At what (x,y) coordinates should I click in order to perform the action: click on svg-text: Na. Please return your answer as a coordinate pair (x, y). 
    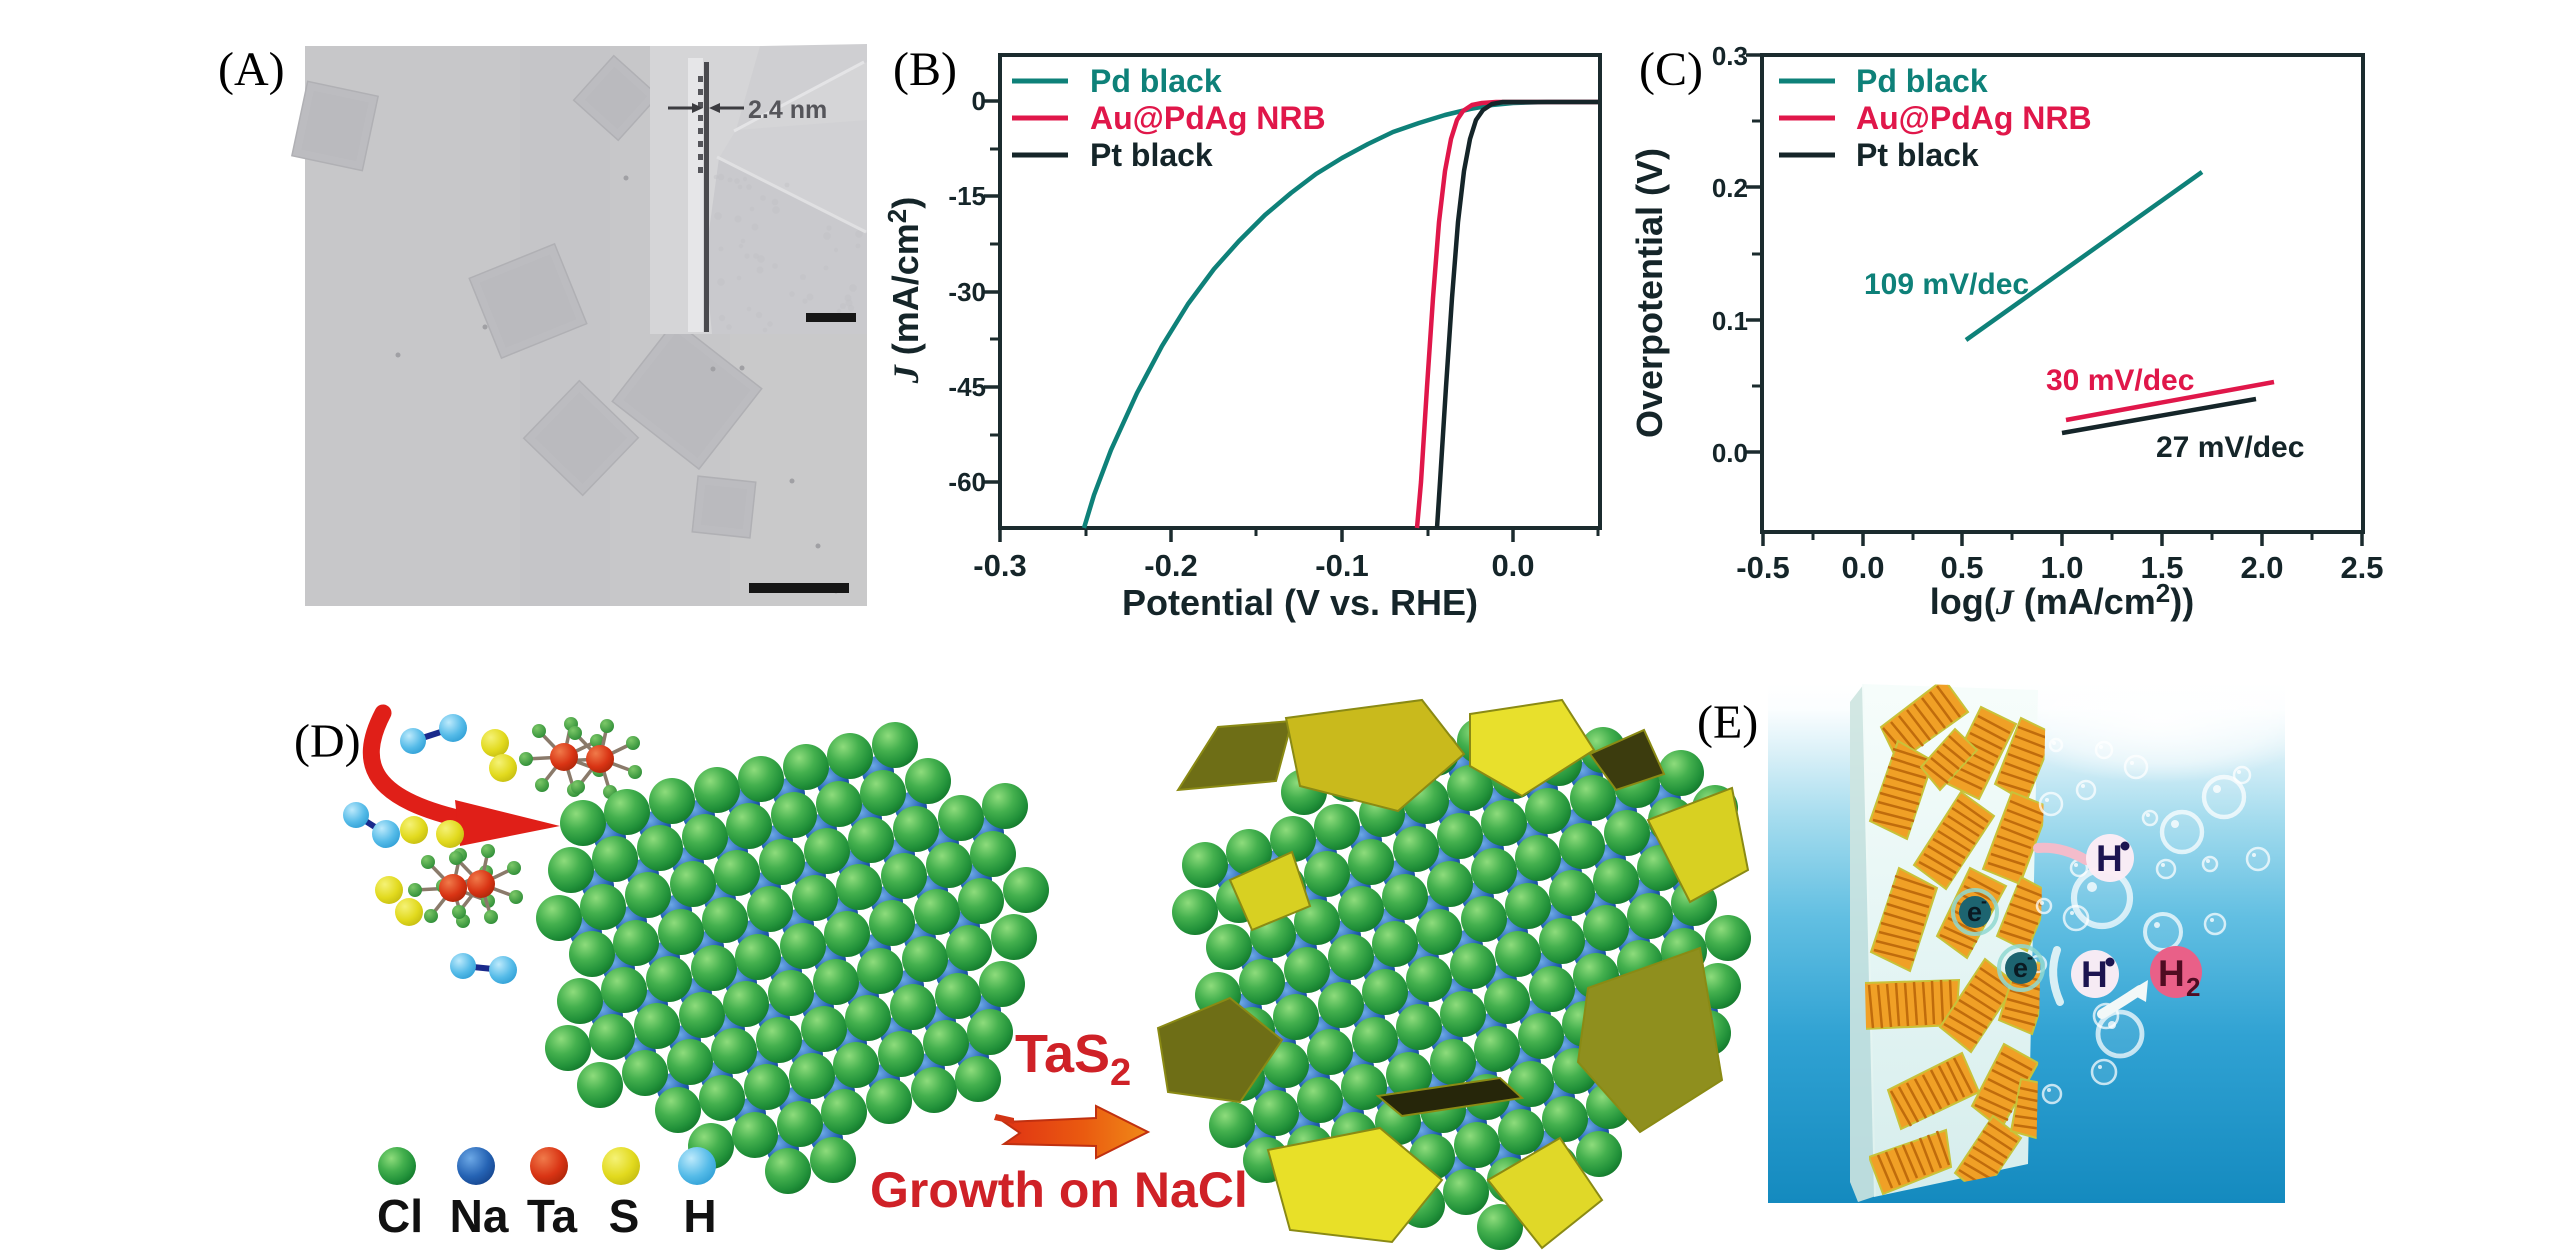
    Looking at the image, I should click on (479, 1216).